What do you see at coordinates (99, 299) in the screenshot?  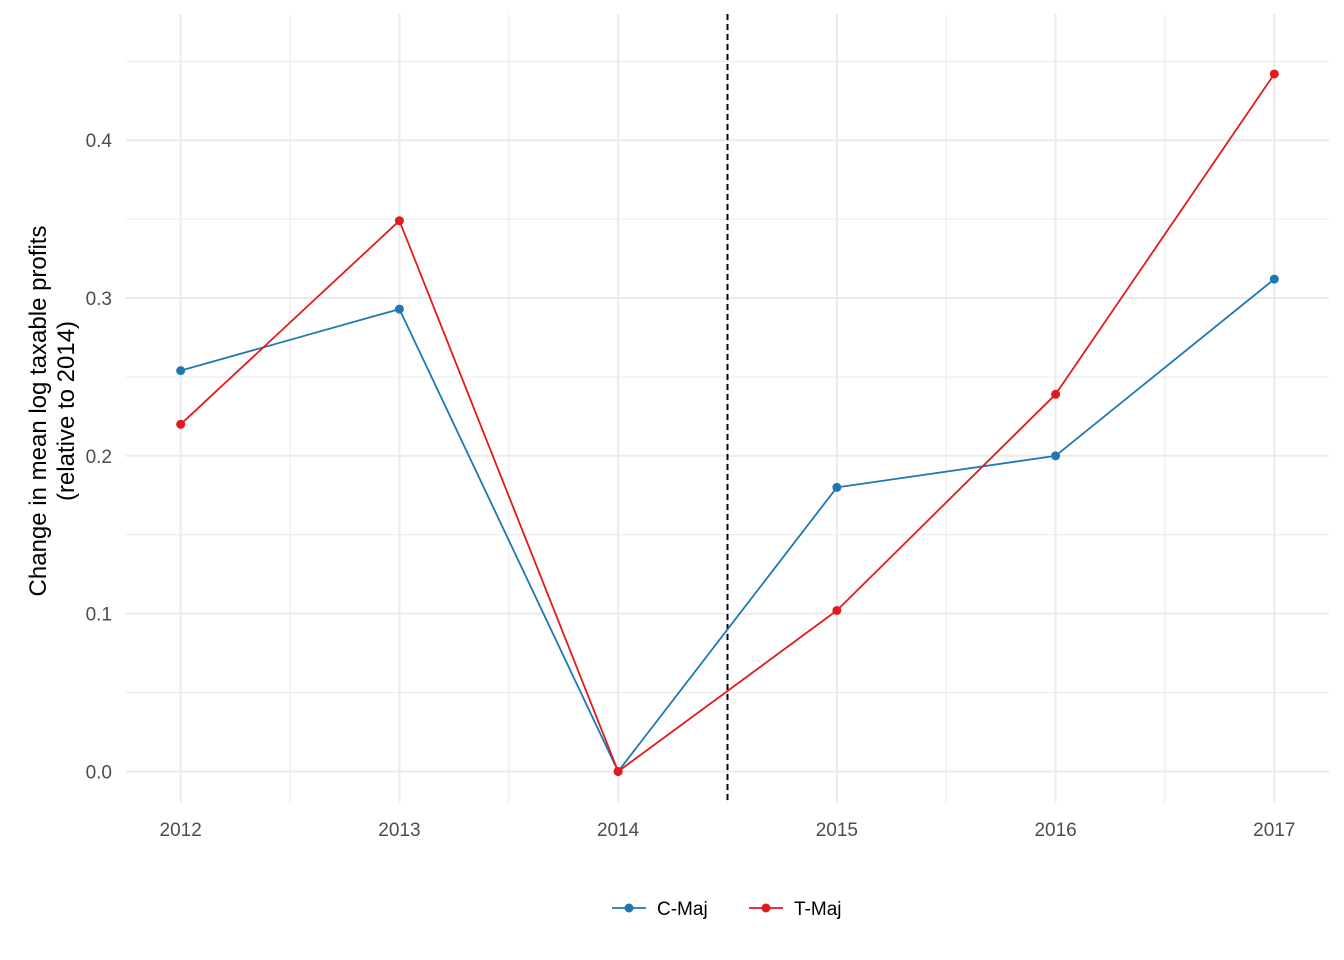 I see `y-tick-label: 0.3` at bounding box center [99, 299].